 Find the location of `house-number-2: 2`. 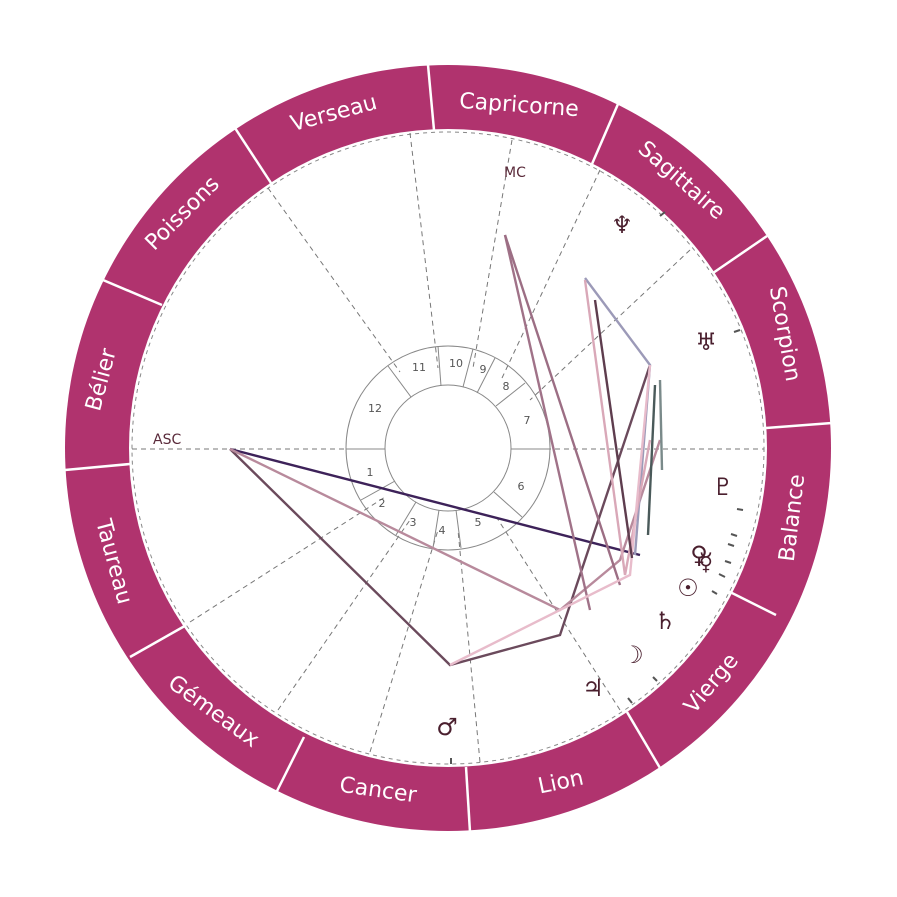

house-number-2: 2 is located at coordinates (382, 503).